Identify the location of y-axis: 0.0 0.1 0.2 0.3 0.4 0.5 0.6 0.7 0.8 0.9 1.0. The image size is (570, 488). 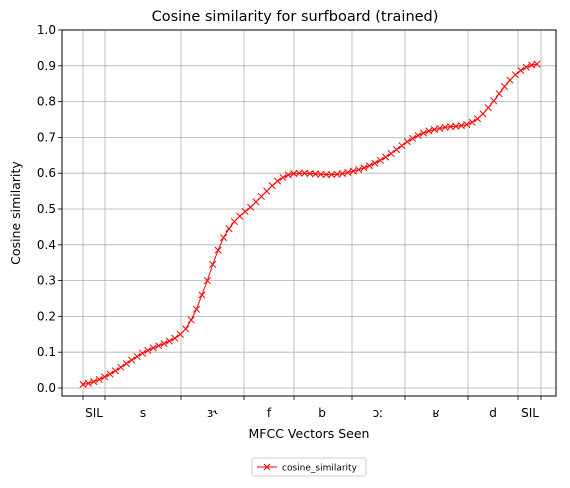
(49, 209).